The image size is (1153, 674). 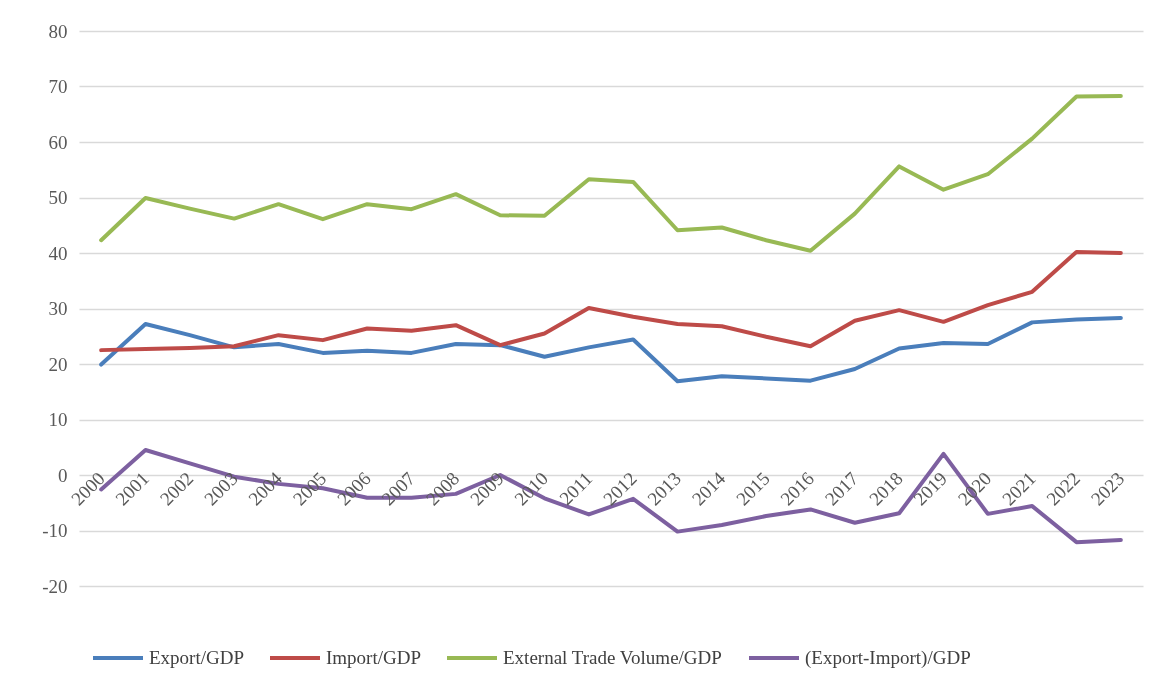 I want to click on y-tick-label: -20, so click(x=55, y=586).